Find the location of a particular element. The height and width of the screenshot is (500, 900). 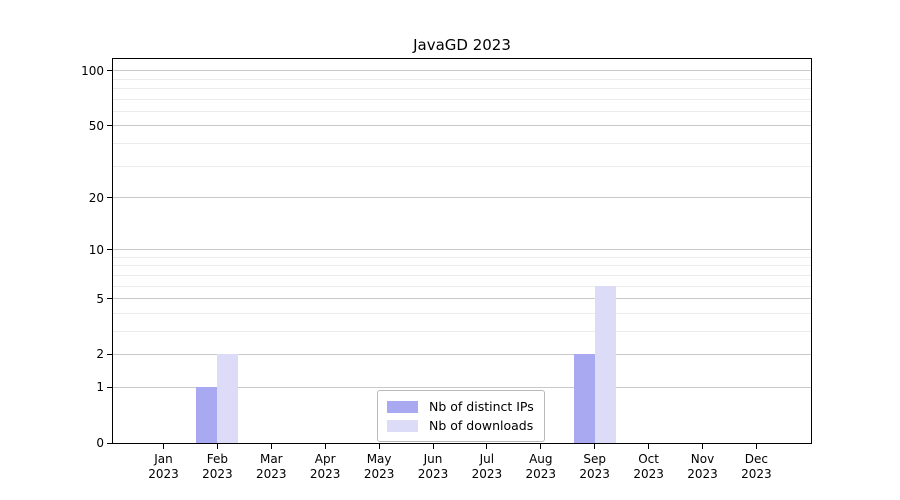

legend-label: Nb of distinct IPs is located at coordinates (481, 406).